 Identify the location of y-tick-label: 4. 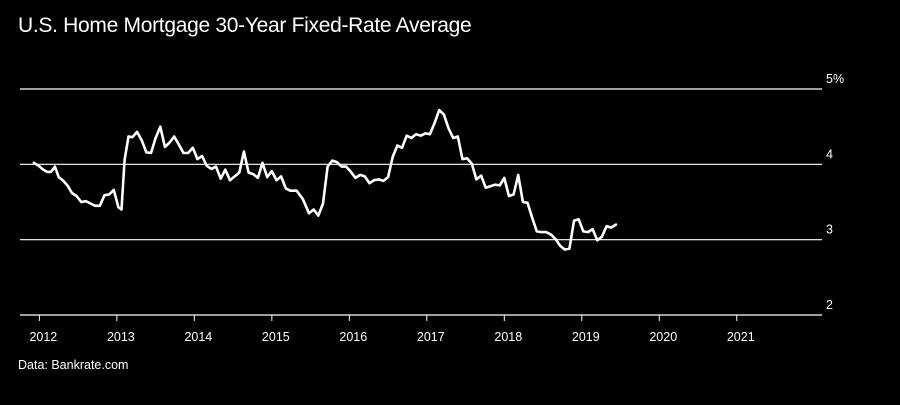
(829, 154).